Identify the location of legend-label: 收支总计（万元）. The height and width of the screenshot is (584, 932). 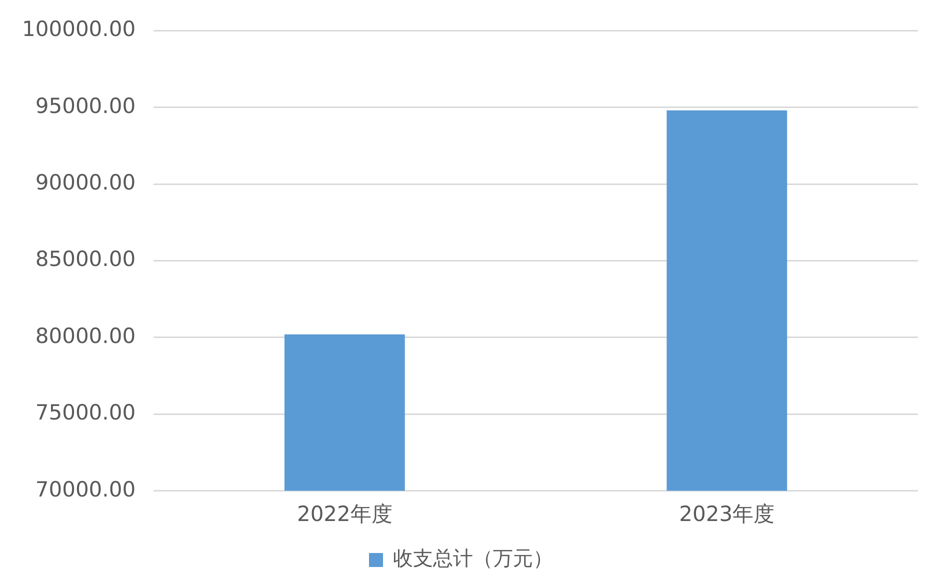
(473, 558).